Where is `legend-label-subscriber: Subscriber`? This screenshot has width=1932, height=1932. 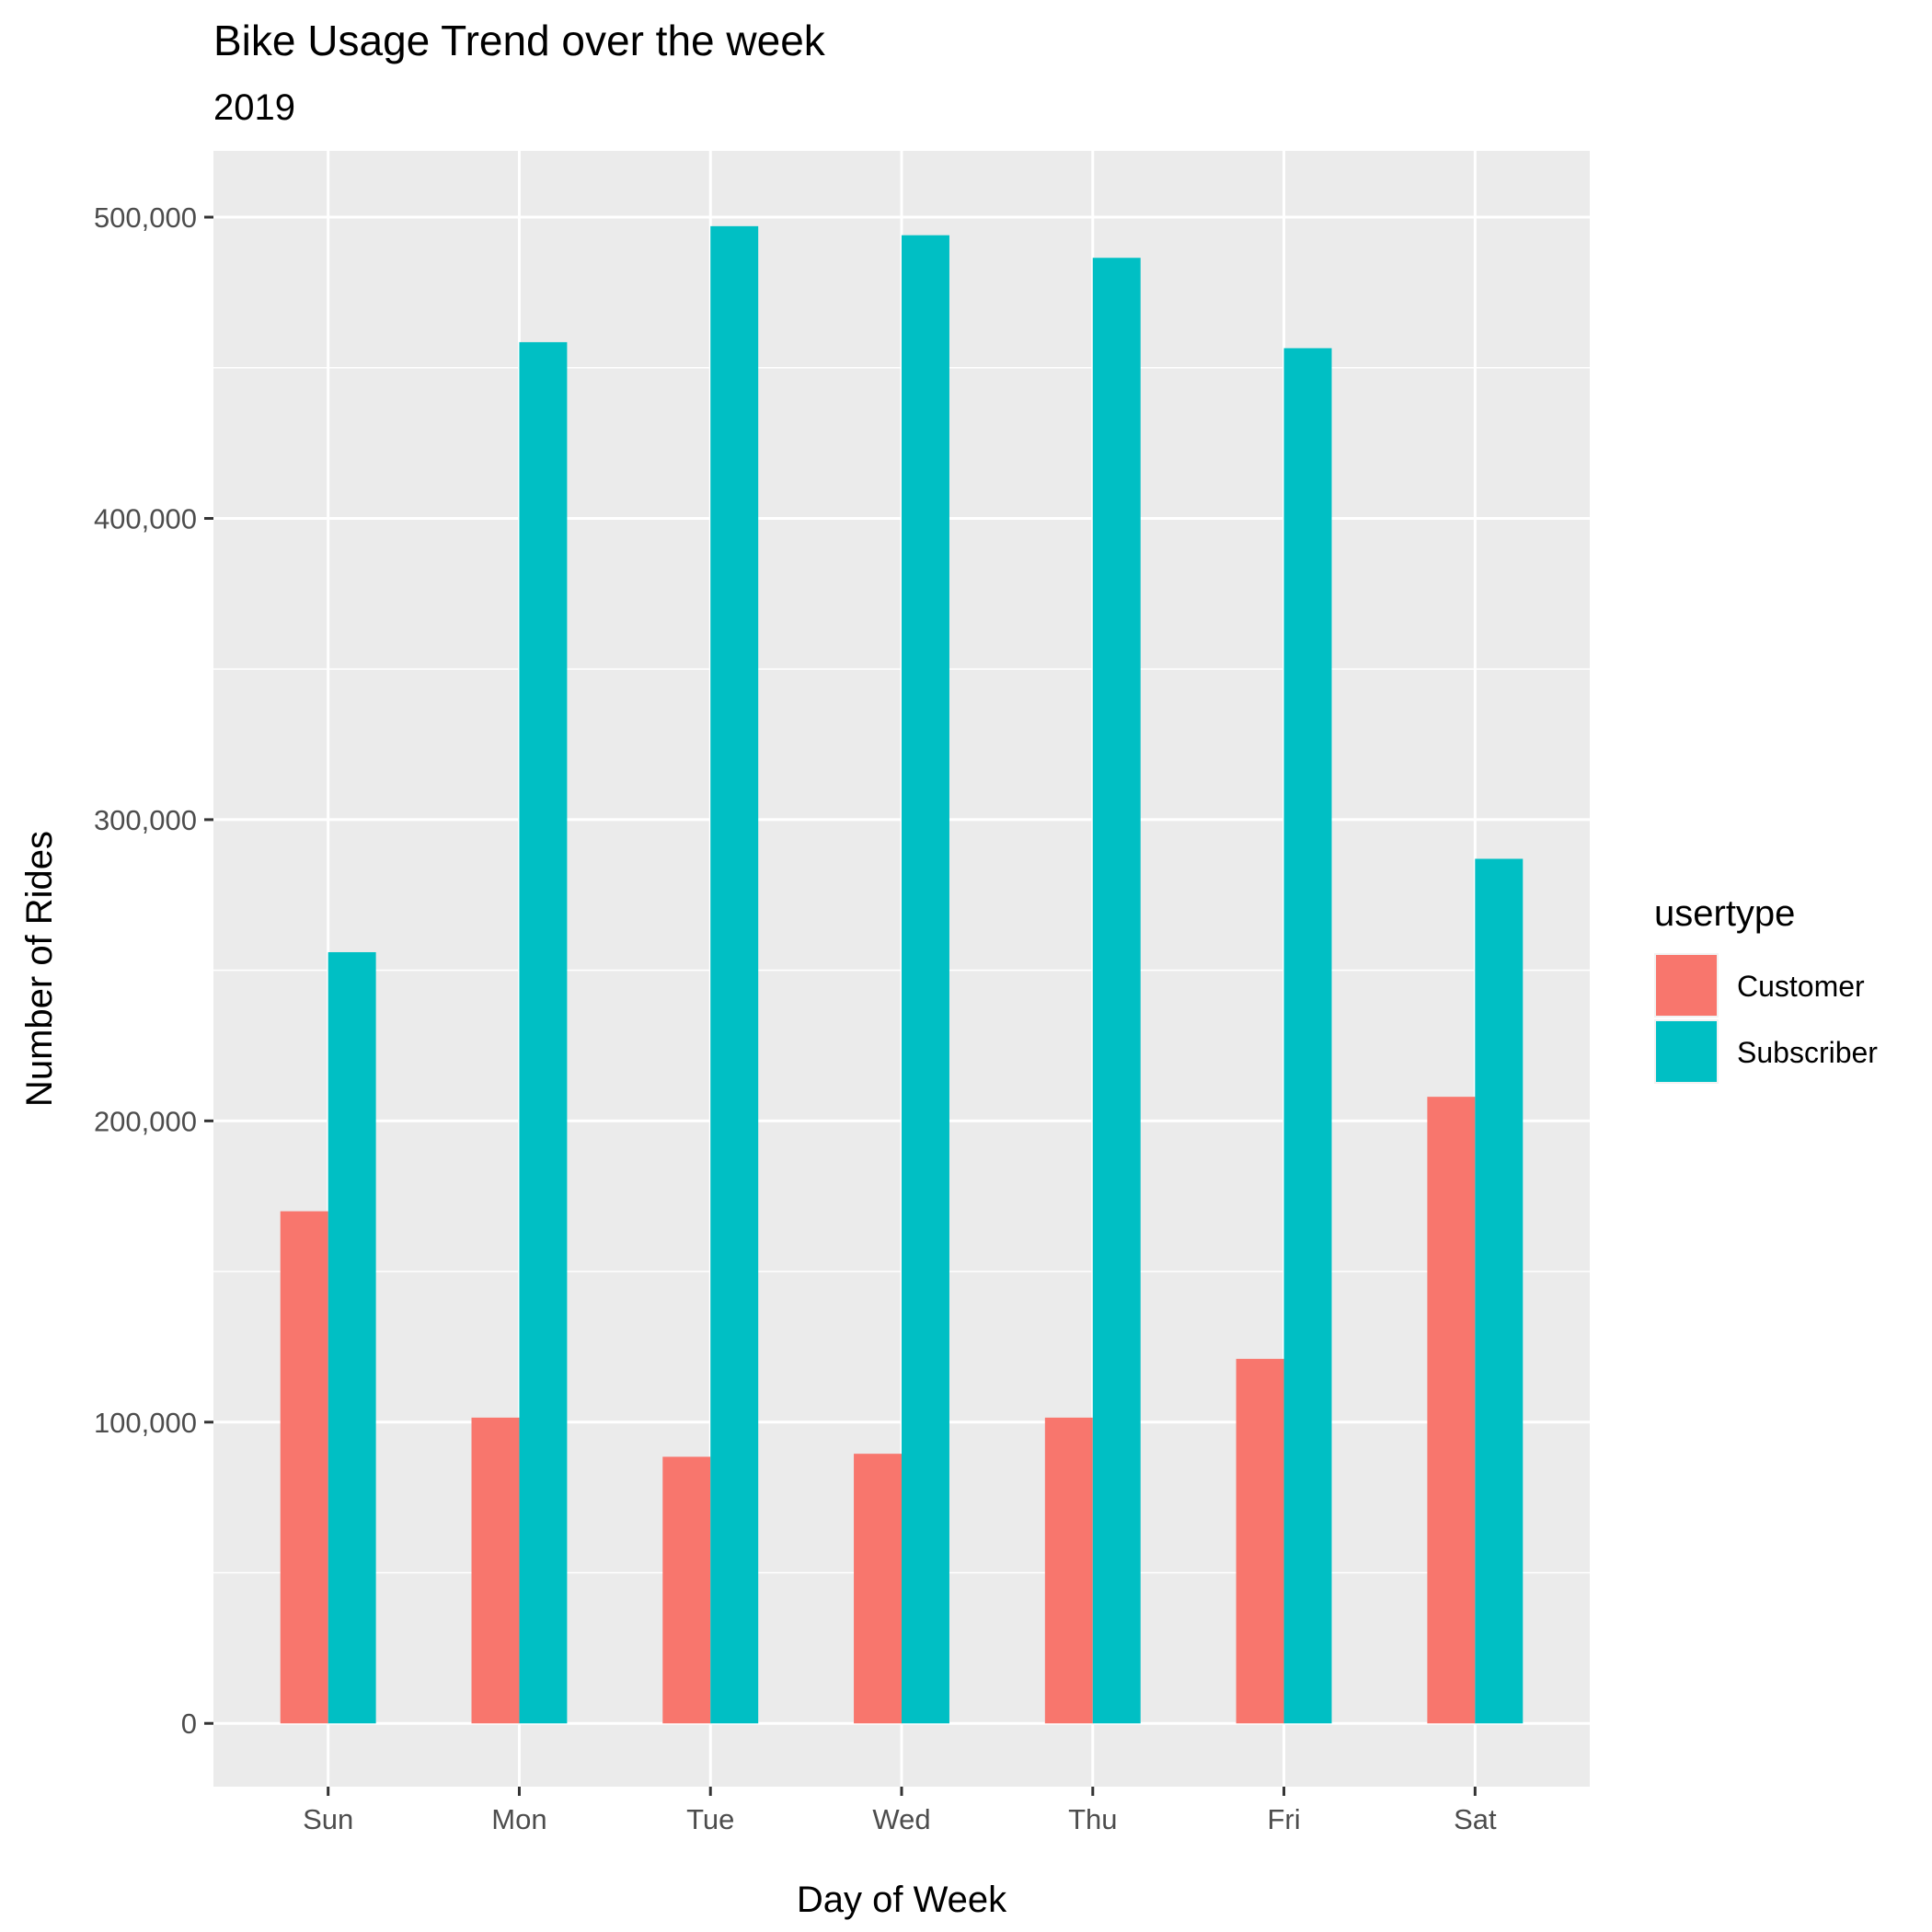
legend-label-subscriber: Subscriber is located at coordinates (1807, 1052).